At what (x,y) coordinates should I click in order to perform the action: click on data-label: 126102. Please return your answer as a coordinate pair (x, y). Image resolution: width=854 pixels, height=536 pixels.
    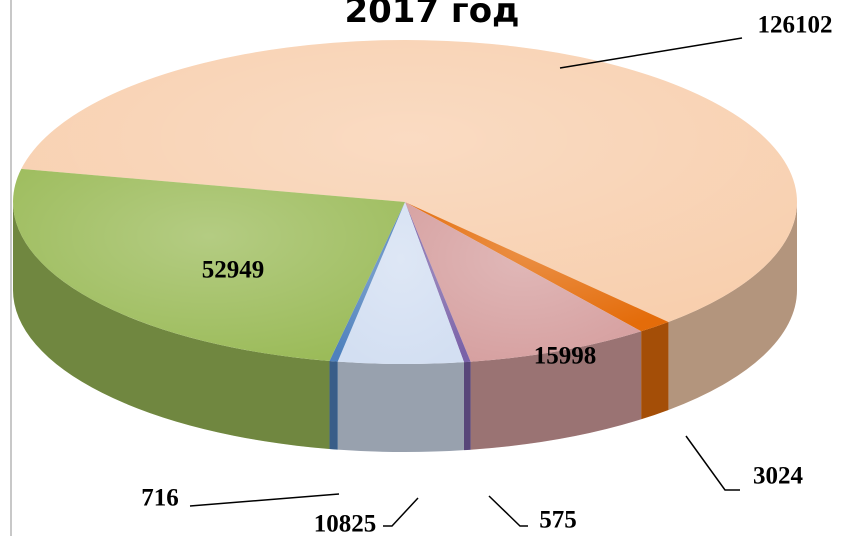
    Looking at the image, I should click on (795, 25).